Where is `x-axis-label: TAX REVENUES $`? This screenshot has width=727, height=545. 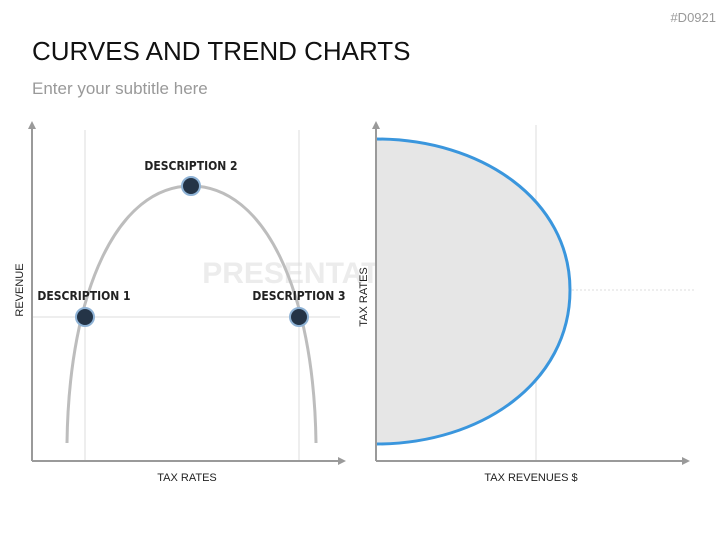
x-axis-label: TAX REVENUES $ is located at coordinates (530, 478).